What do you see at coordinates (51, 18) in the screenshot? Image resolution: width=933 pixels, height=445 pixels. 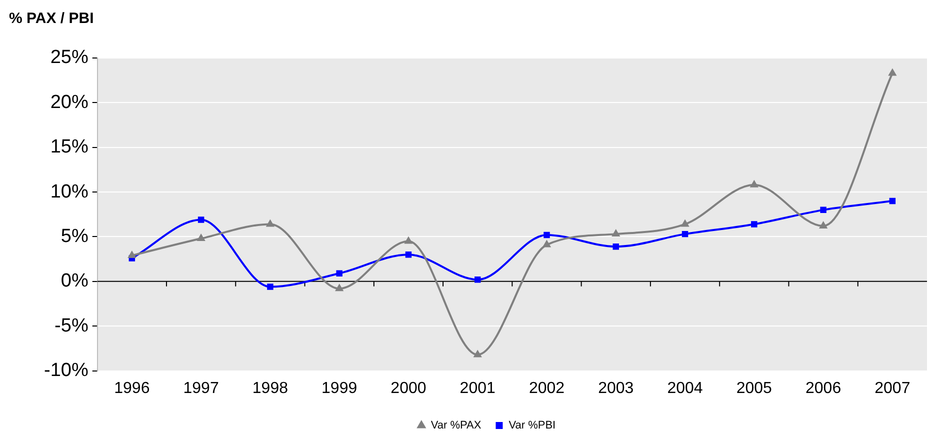 I see `chart-title: % PAX / PBI` at bounding box center [51, 18].